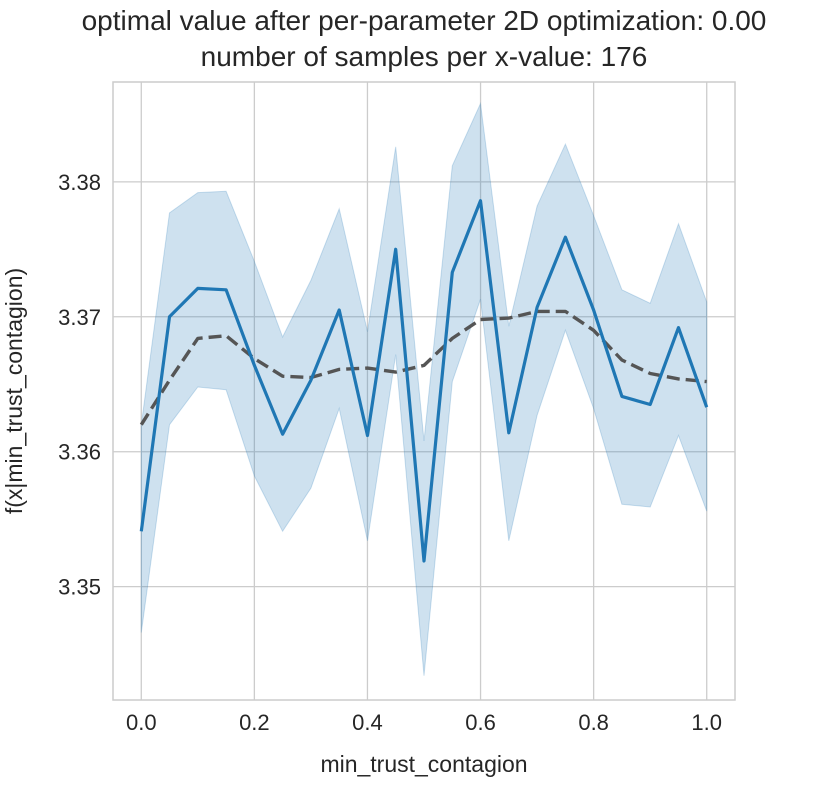  What do you see at coordinates (706, 722) in the screenshot?
I see `x-tick-label: 1.0` at bounding box center [706, 722].